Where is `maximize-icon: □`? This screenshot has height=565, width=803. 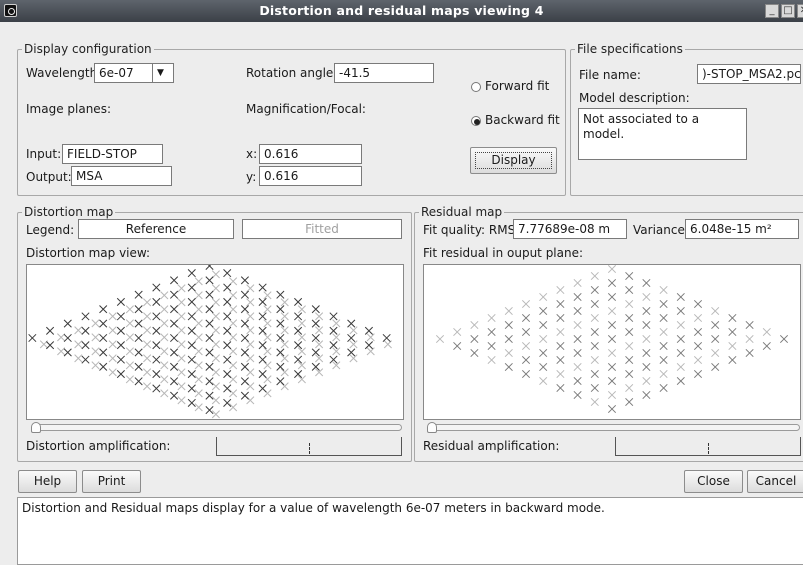
maximize-icon: □ is located at coordinates (788, 11).